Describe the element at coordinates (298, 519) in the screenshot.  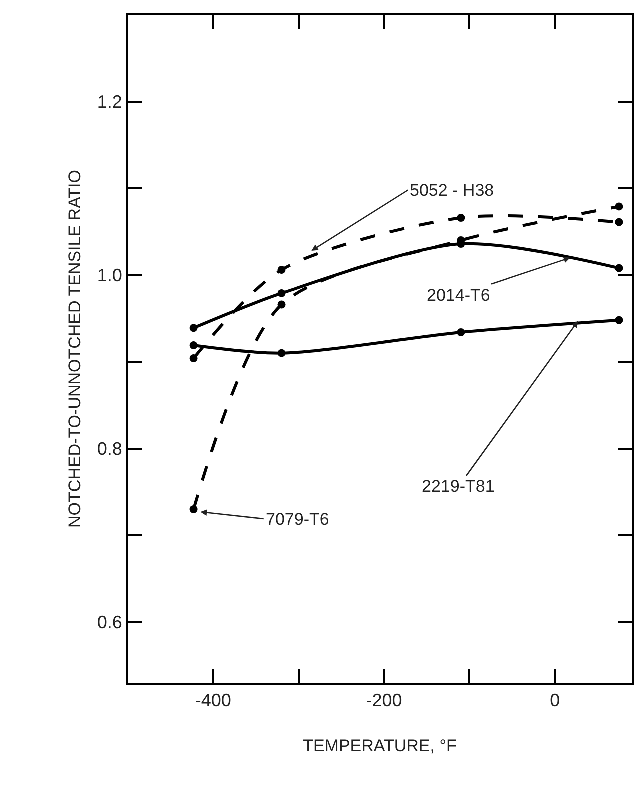
I see `annotation: 7079-T6` at that location.